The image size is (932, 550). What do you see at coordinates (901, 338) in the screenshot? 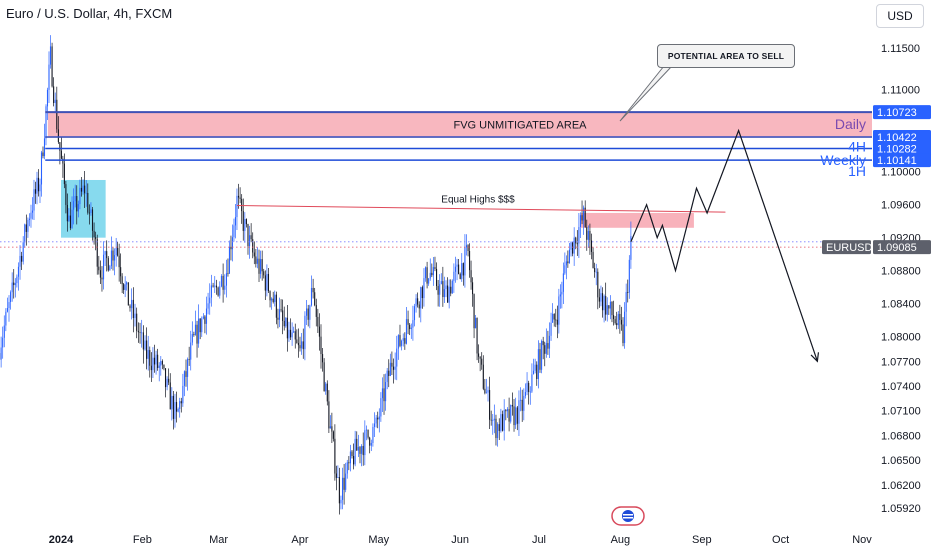
I see `y-tick-label: 1.08000` at bounding box center [901, 338].